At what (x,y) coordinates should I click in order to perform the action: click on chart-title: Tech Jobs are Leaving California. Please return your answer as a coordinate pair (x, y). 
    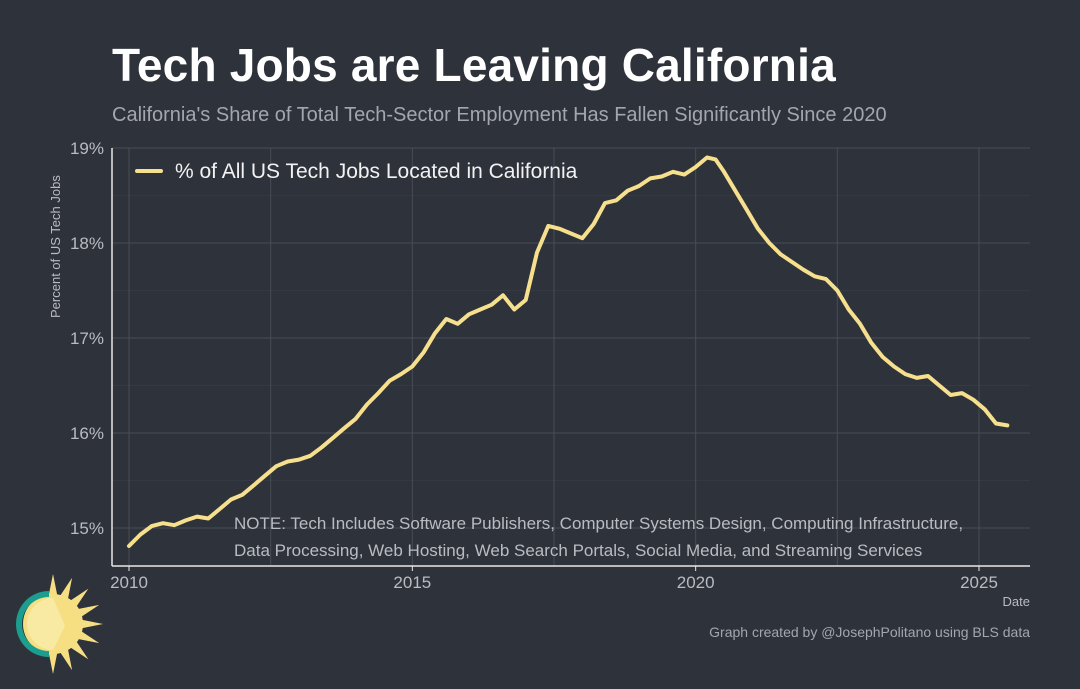
    Looking at the image, I should click on (474, 65).